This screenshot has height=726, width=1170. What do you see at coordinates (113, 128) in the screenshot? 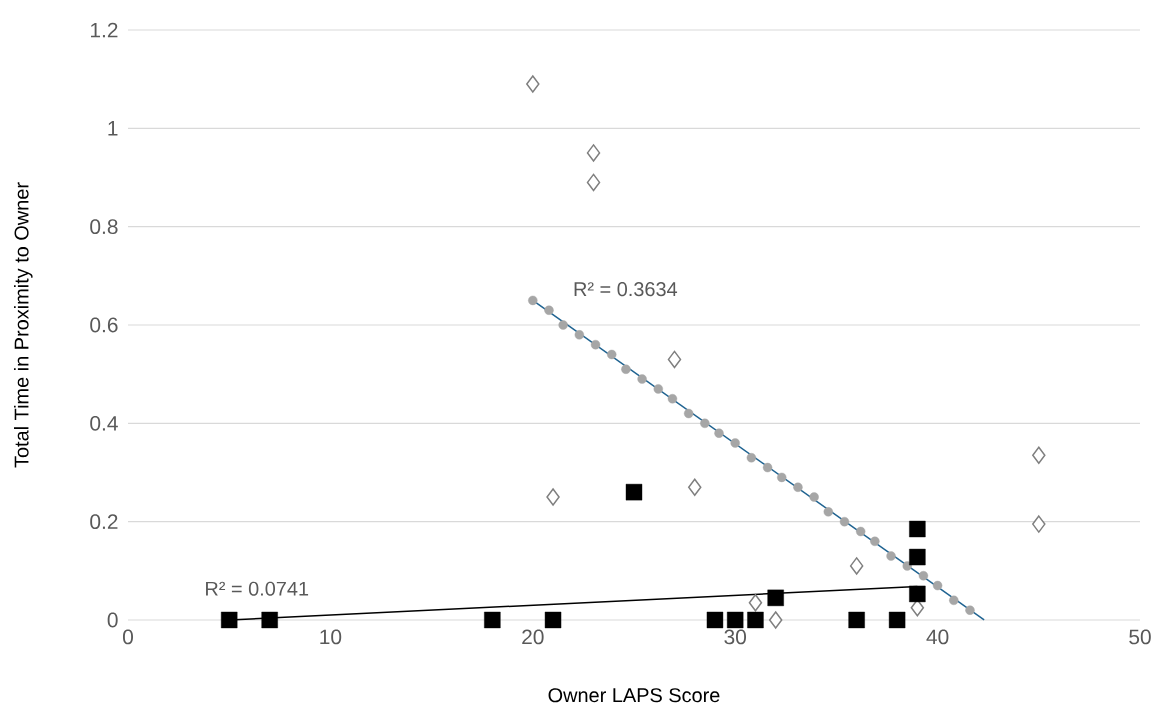
I see `y-tick-label: 1` at bounding box center [113, 128].